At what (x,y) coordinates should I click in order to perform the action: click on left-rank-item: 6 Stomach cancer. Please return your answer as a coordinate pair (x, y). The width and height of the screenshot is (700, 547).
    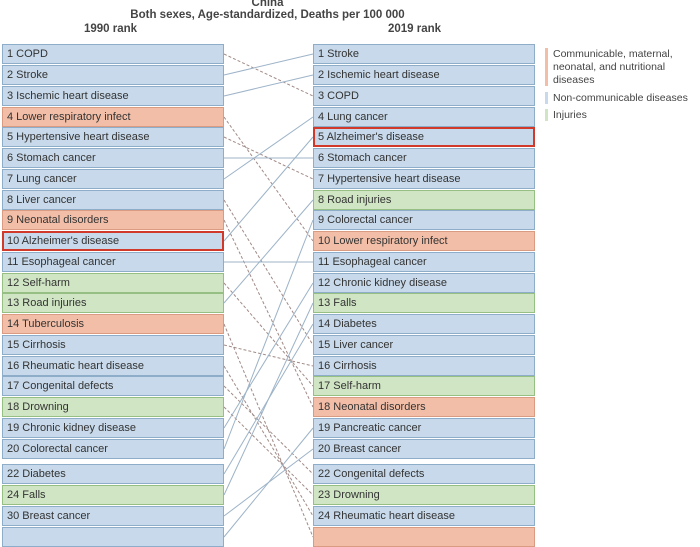
    Looking at the image, I should click on (113, 158).